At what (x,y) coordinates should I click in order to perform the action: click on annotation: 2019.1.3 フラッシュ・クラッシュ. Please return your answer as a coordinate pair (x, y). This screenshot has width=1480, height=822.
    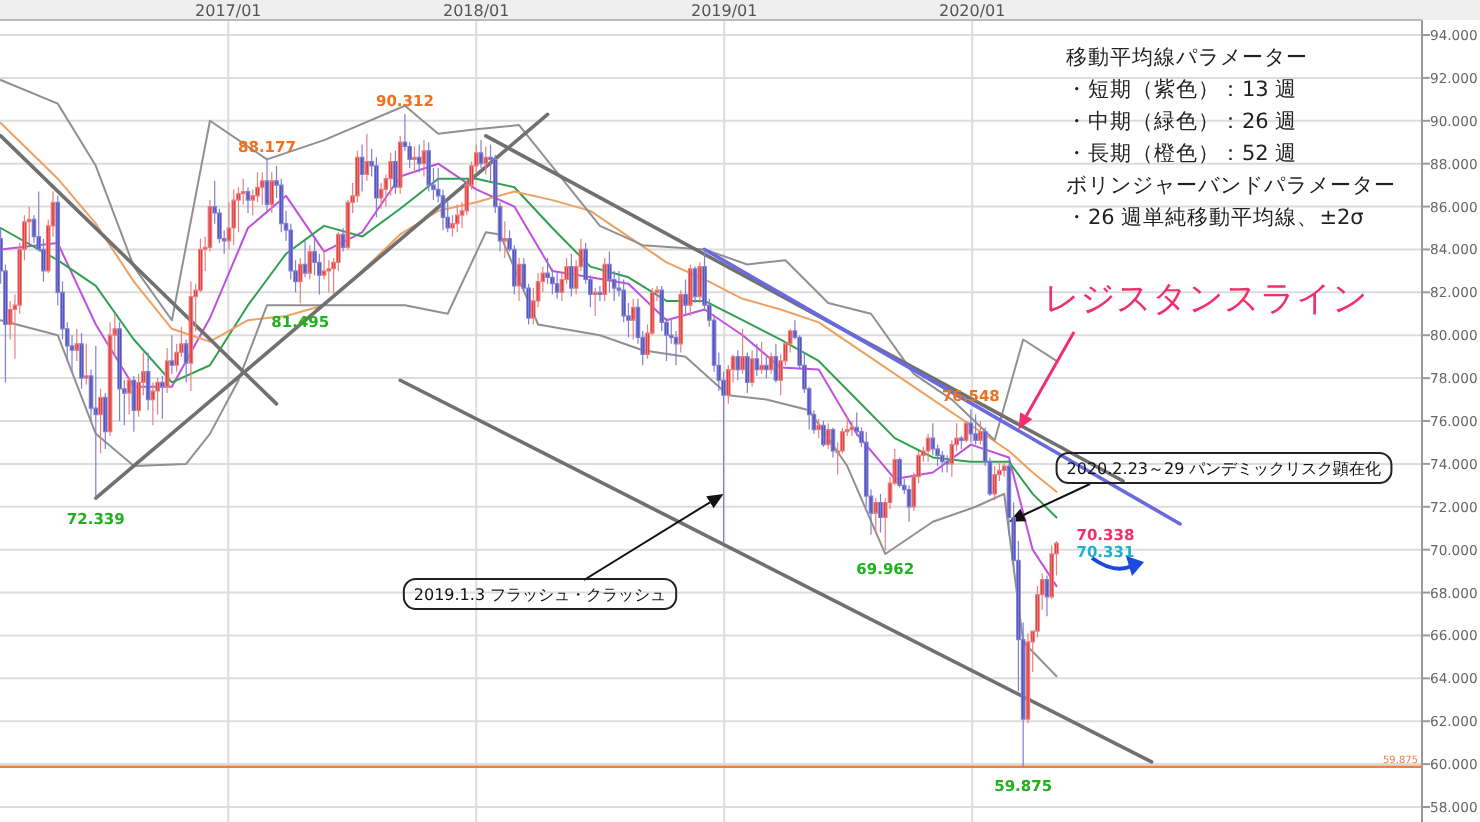
    Looking at the image, I should click on (540, 595).